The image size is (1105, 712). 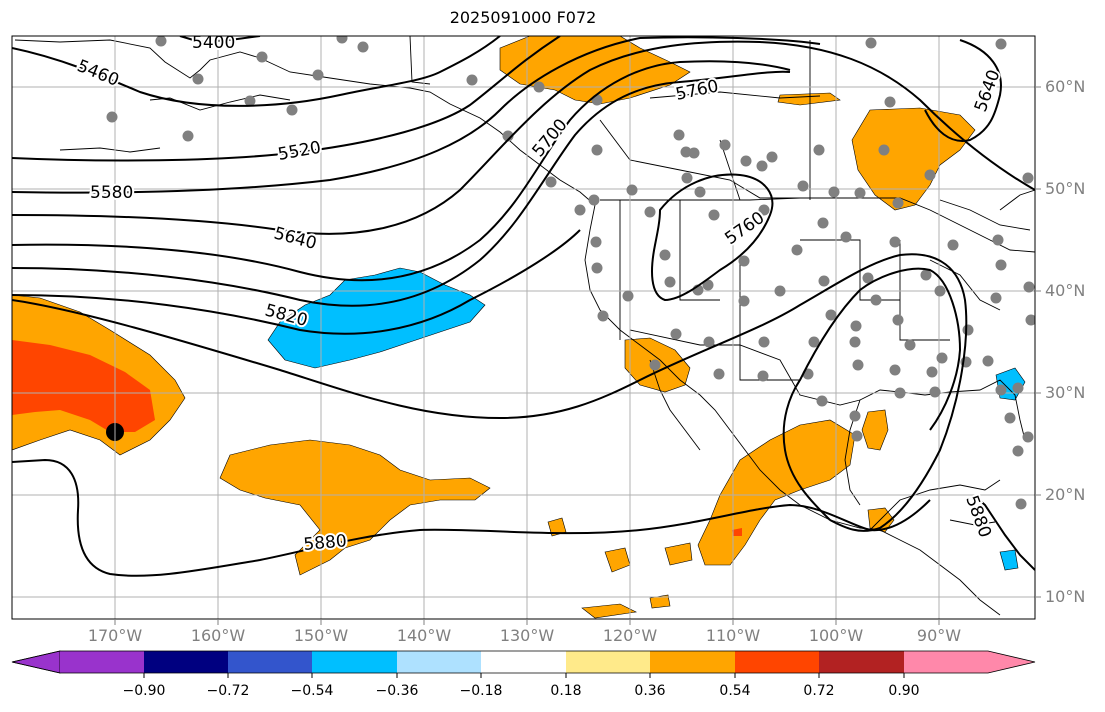 What do you see at coordinates (523, 17) in the screenshot?
I see `map-title: 2025091000 F072` at bounding box center [523, 17].